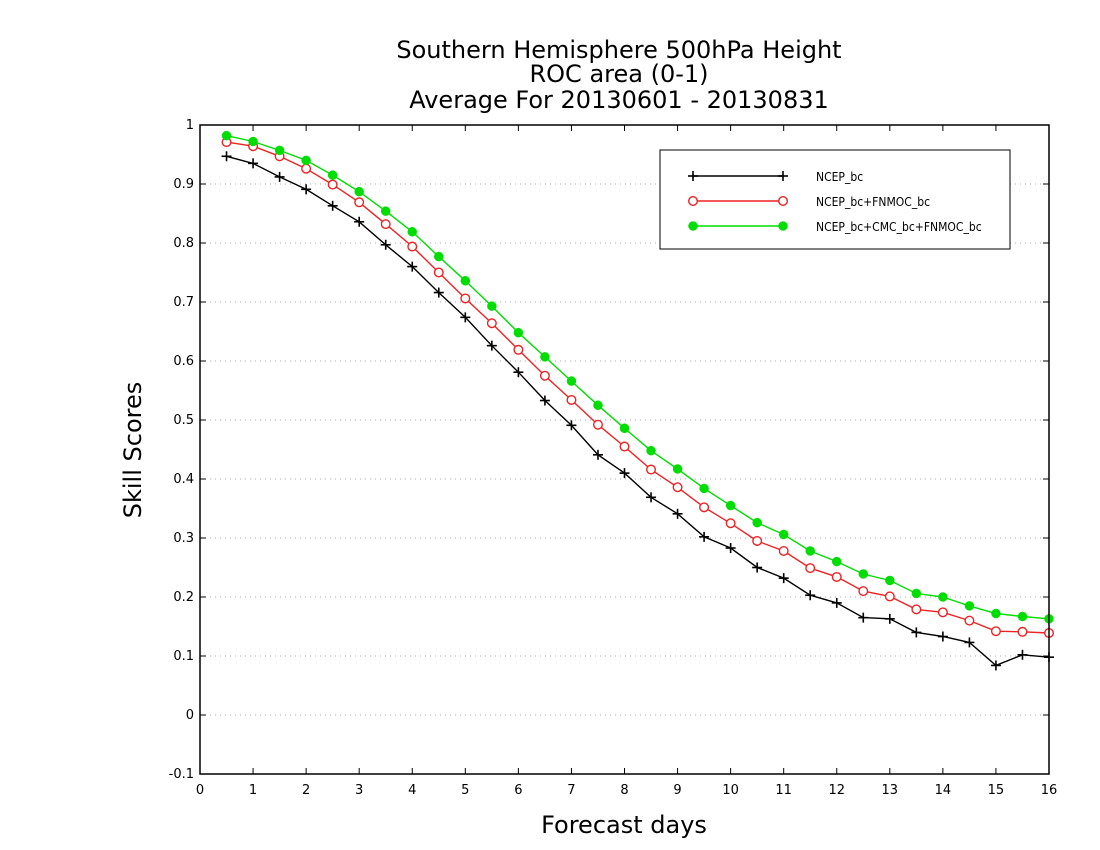  I want to click on legend-box, so click(835, 199).